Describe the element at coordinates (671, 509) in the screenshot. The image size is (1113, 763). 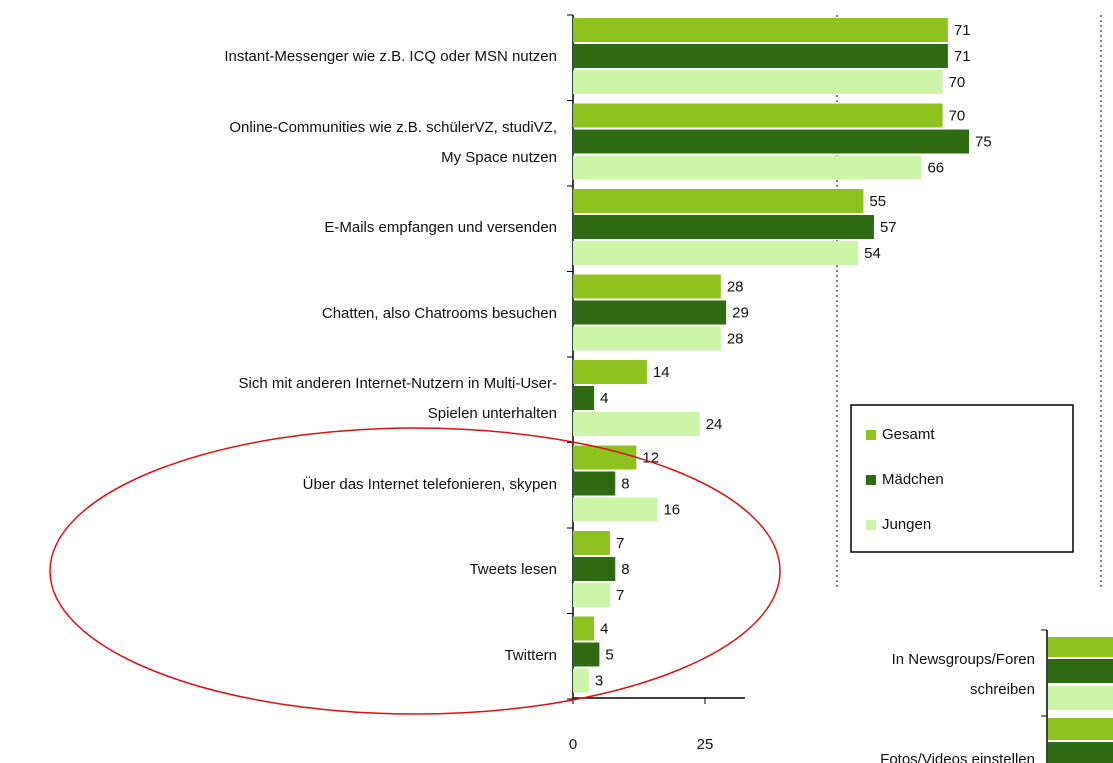
I see `value-label: 16` at that location.